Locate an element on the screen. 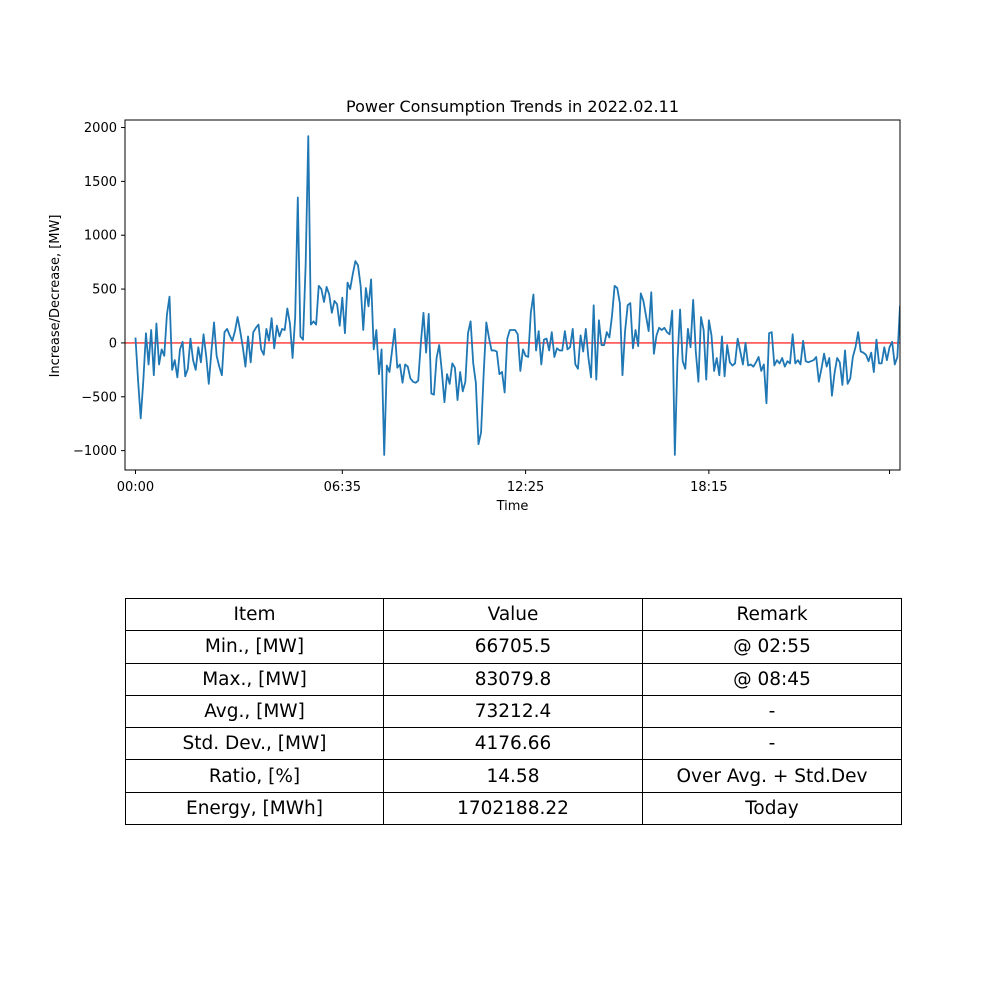 This screenshot has width=1000, height=1000. table-row: Ratio, [%] 14.58 Over Avg. + Std.Dev is located at coordinates (513, 776).